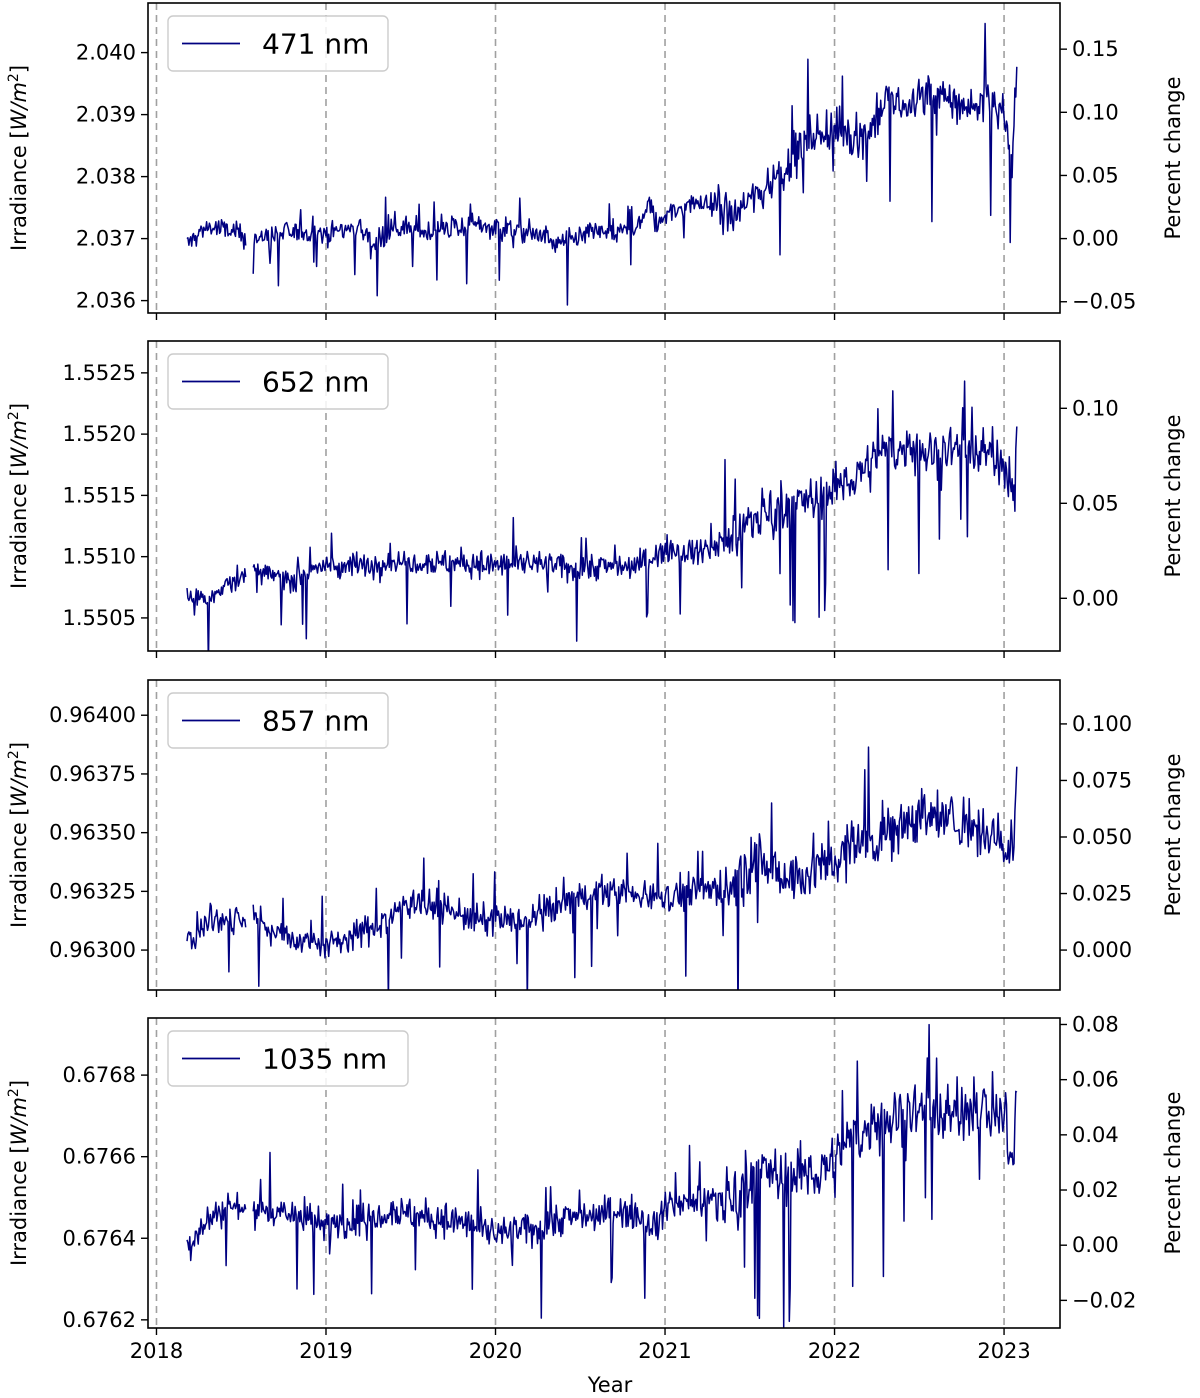 This screenshot has width=1200, height=1398. I want to click on y-tick-label: 0.96350, so click(92, 833).